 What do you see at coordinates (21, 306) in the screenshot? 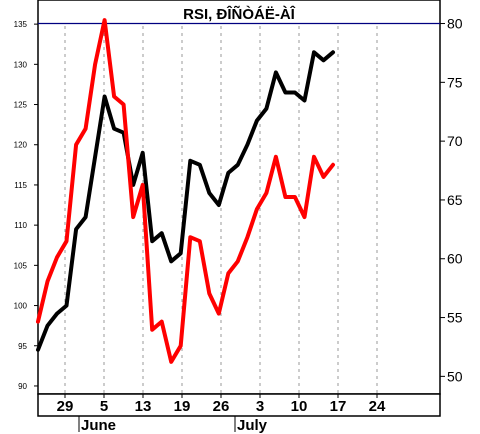
I see `left-tick-label: 100` at bounding box center [21, 306].